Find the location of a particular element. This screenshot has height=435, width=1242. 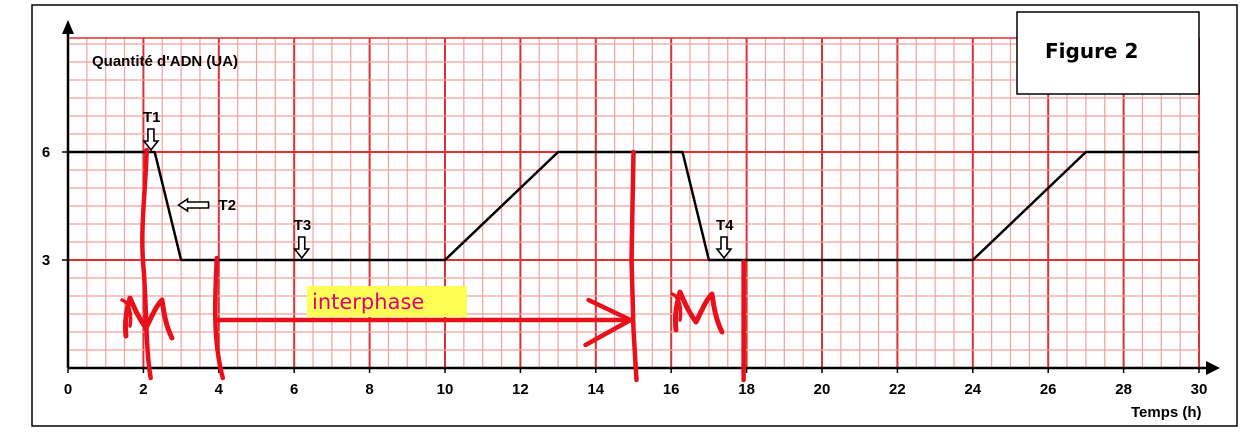

figure-title-box is located at coordinates (1108, 53).